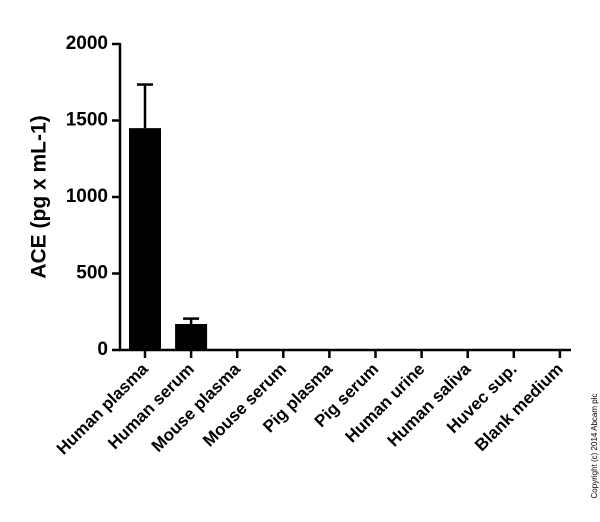 This screenshot has width=600, height=522. What do you see at coordinates (87, 43) in the screenshot?
I see `y-tick-label: 2000` at bounding box center [87, 43].